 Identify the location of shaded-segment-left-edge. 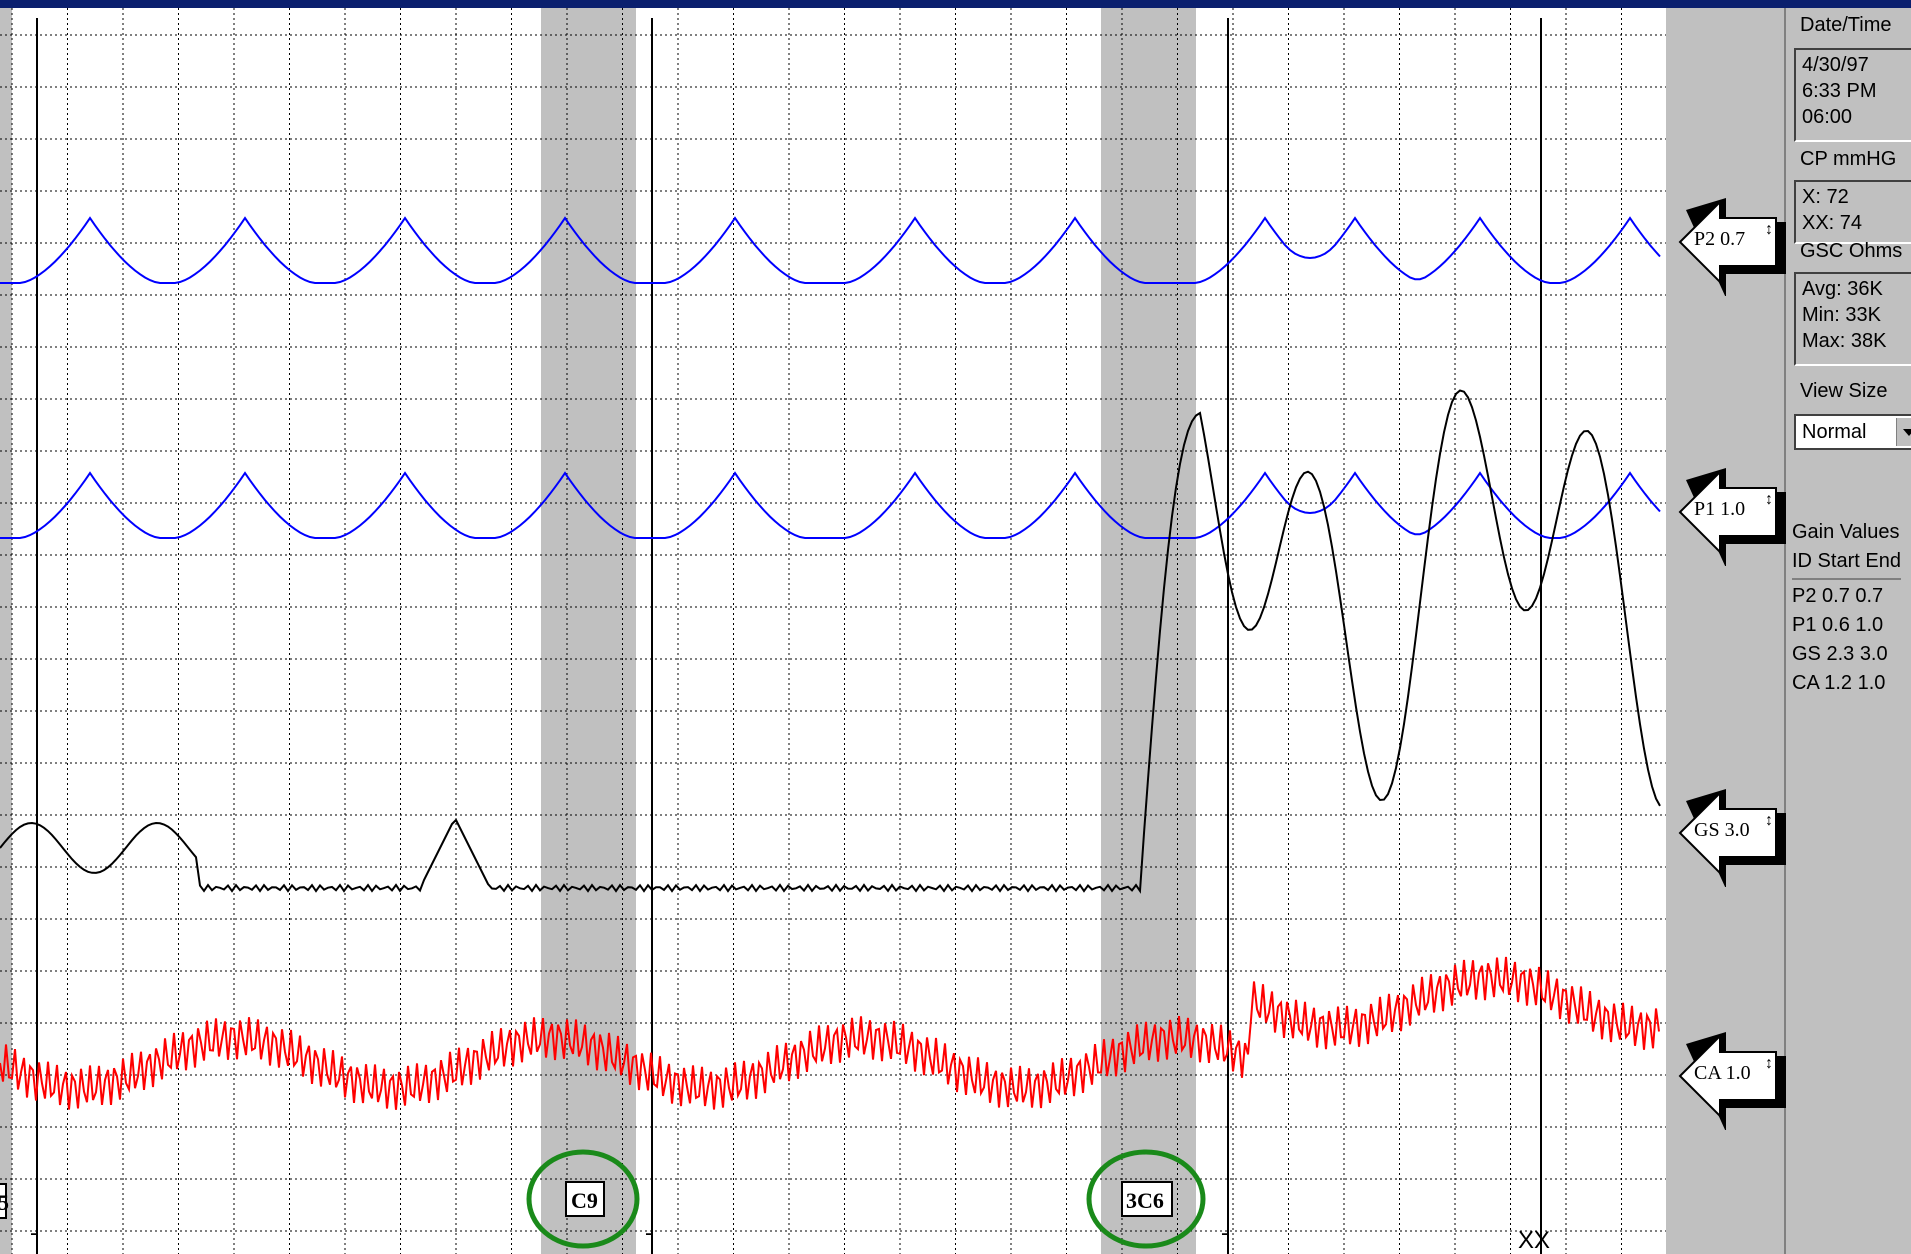
(6, 631).